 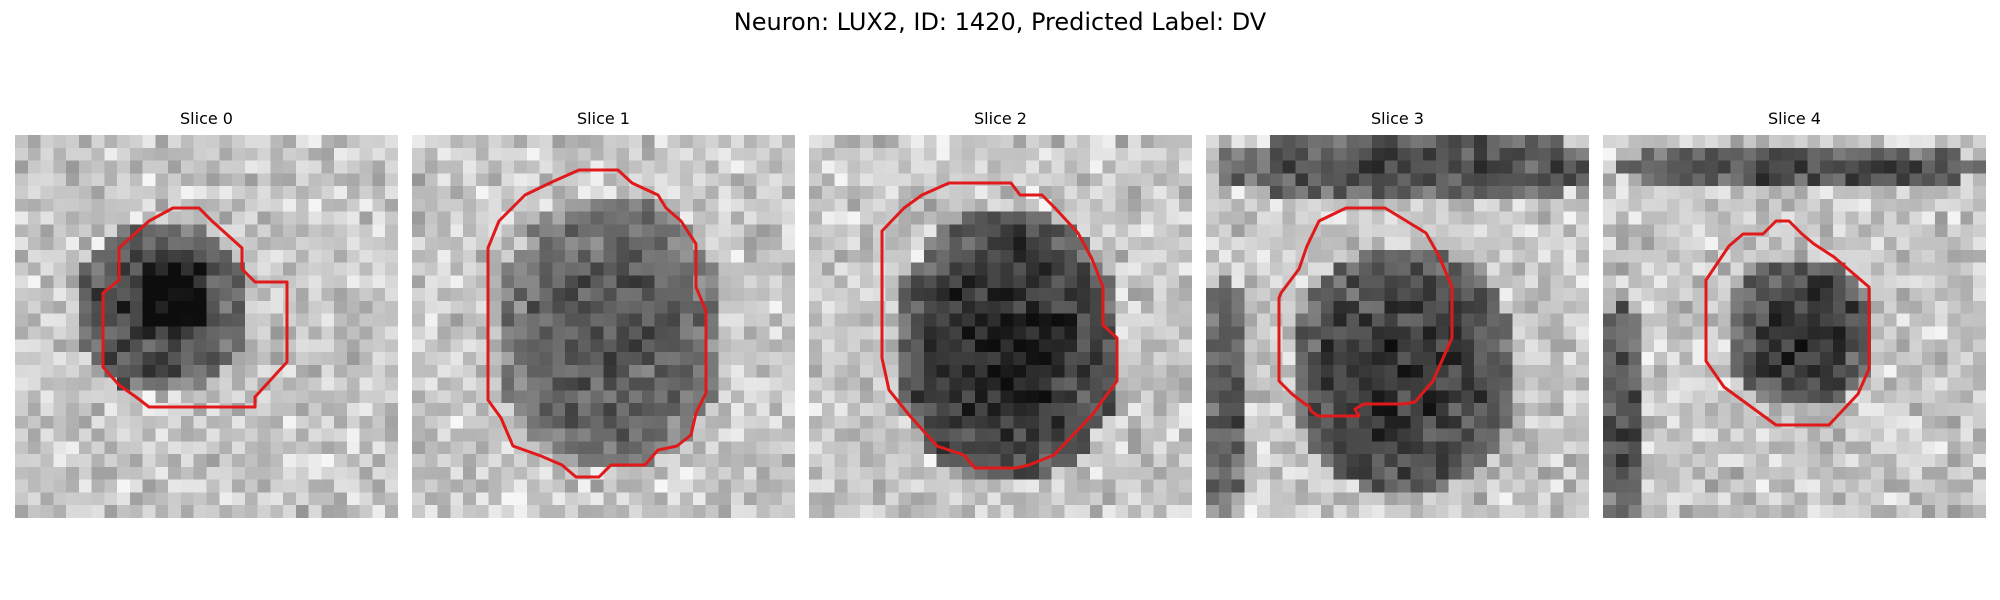 What do you see at coordinates (206, 118) in the screenshot?
I see `slice-title-0: Slice 0` at bounding box center [206, 118].